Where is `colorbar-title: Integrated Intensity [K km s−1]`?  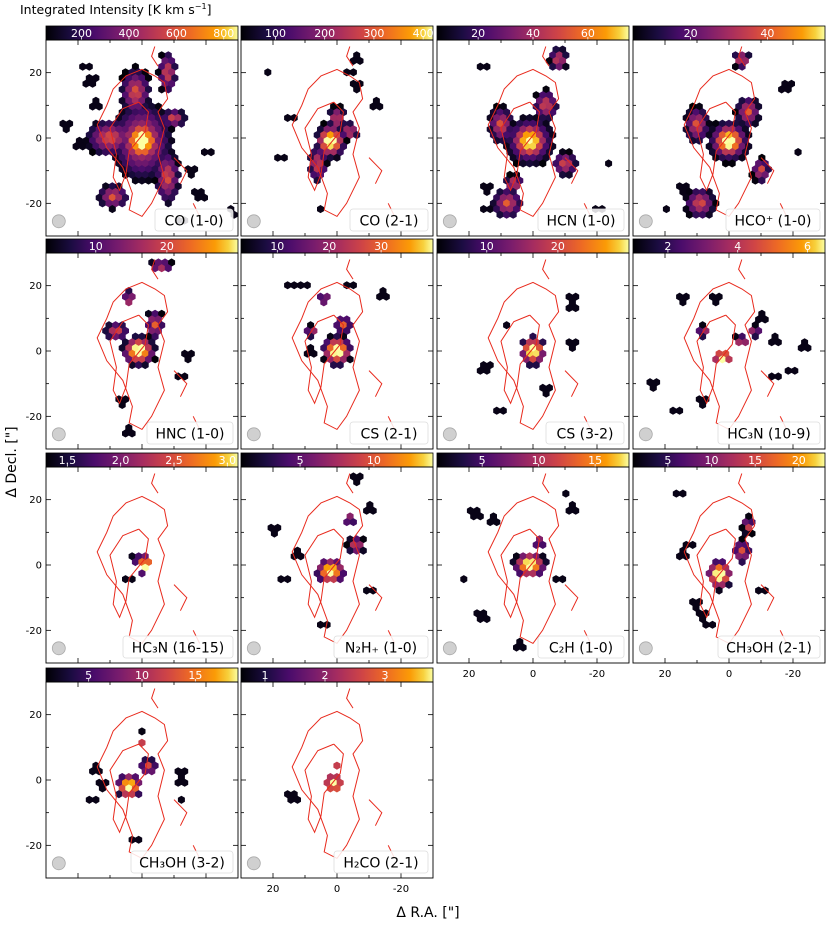 colorbar-title: Integrated Intensity [K km s−1] is located at coordinates (115, 9).